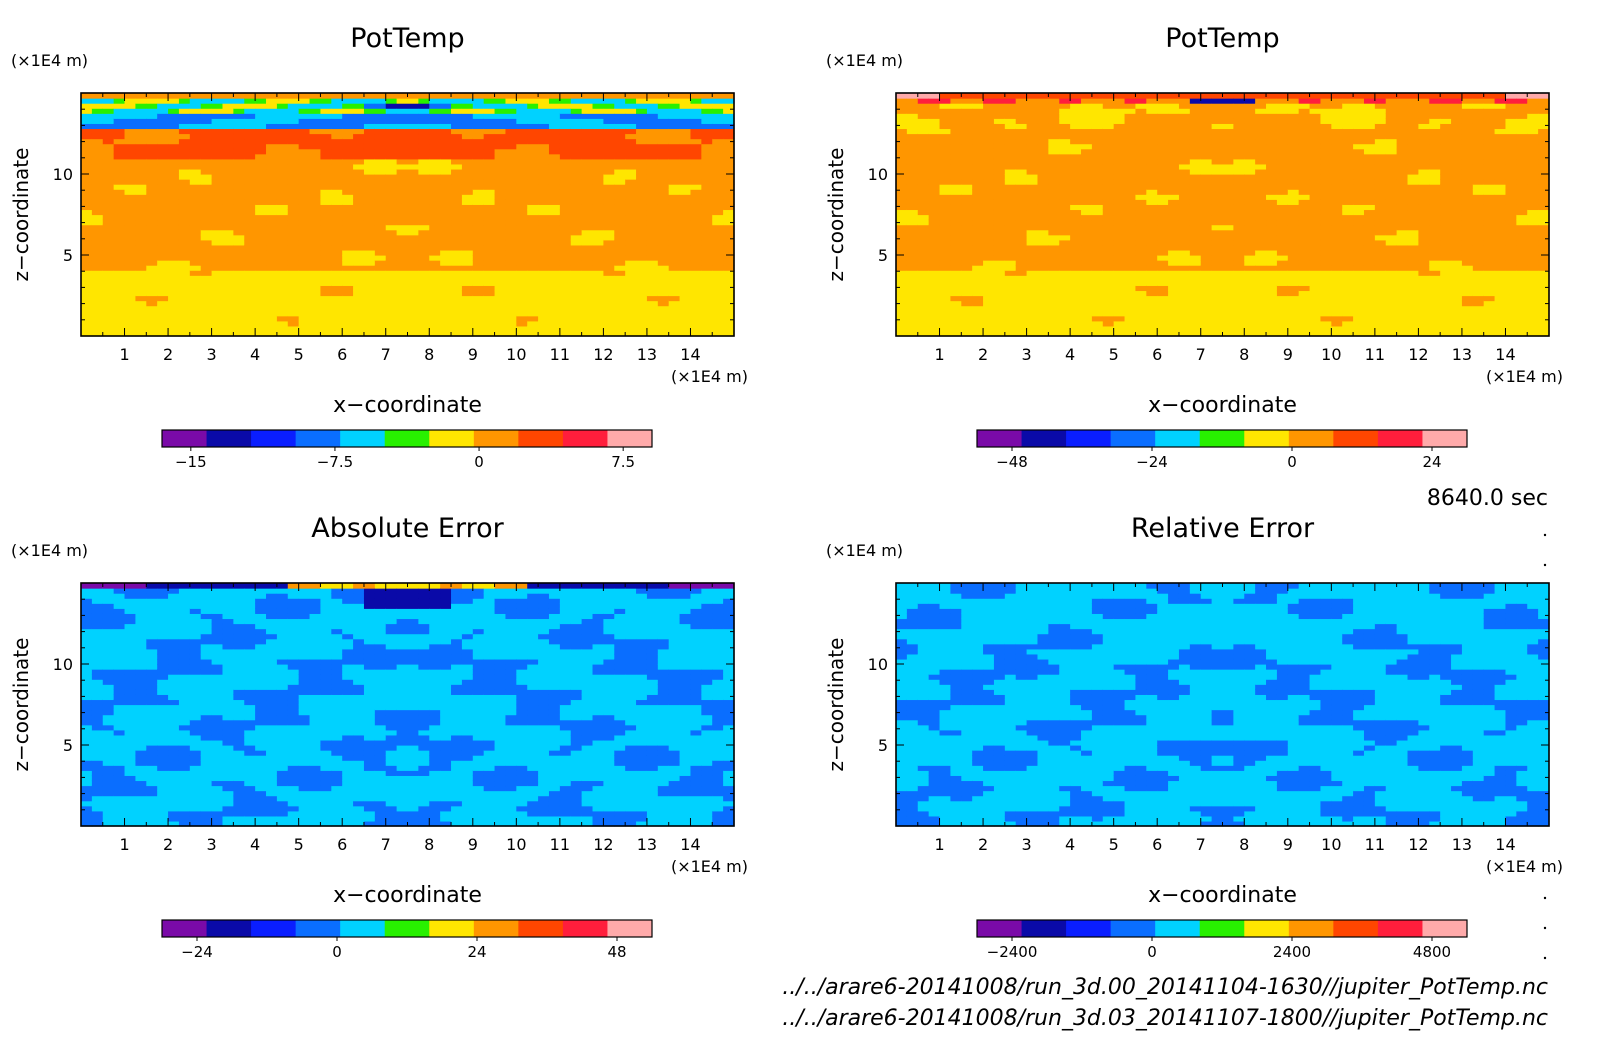 The image size is (1604, 1054). I want to click on y-tick-label: 5, so click(68, 255).